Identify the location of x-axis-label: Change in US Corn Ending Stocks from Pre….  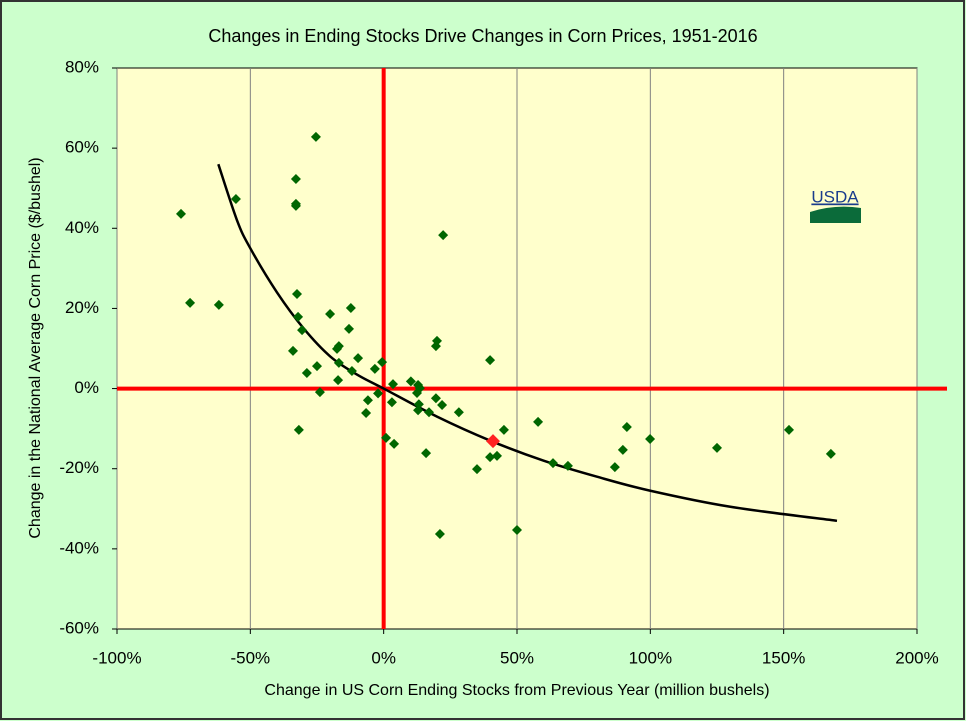
(516, 690).